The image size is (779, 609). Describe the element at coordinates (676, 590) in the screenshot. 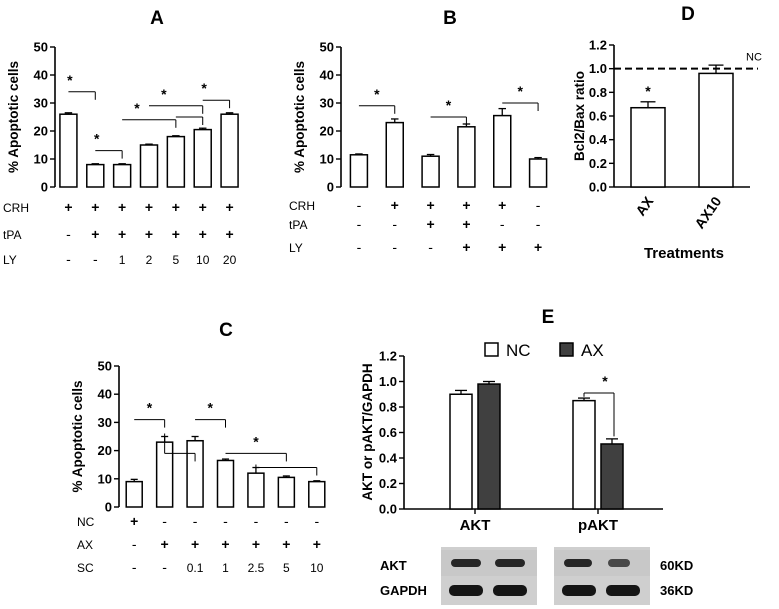

I see `blot-size-label: 36KD` at that location.